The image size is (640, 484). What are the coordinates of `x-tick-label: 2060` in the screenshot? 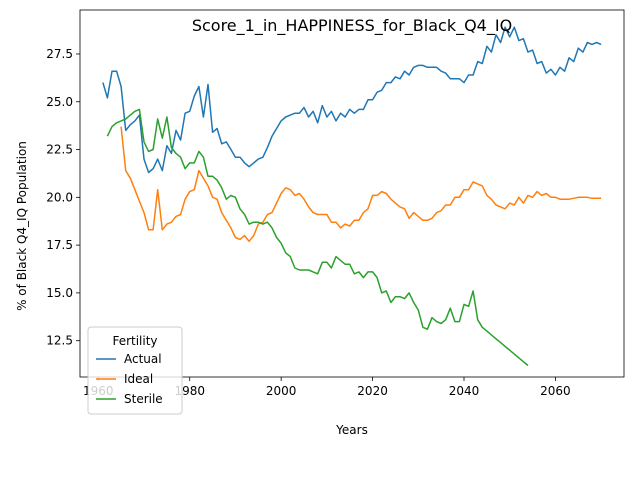 It's located at (555, 391).